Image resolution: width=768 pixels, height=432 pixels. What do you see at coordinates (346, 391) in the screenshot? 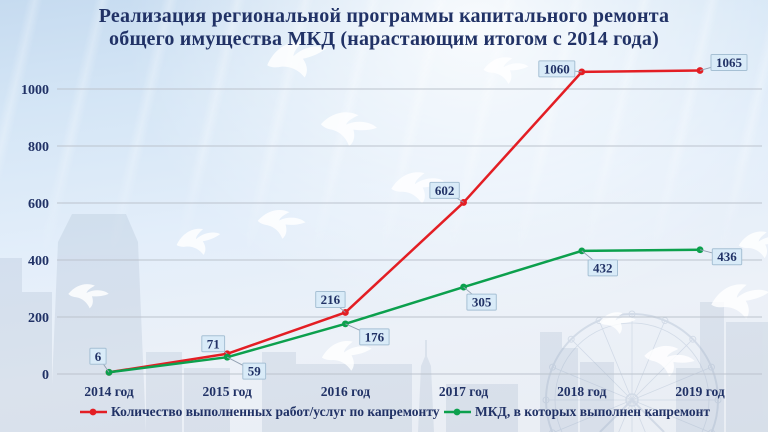
I see `x-tick-label: 2016 год` at bounding box center [346, 391].